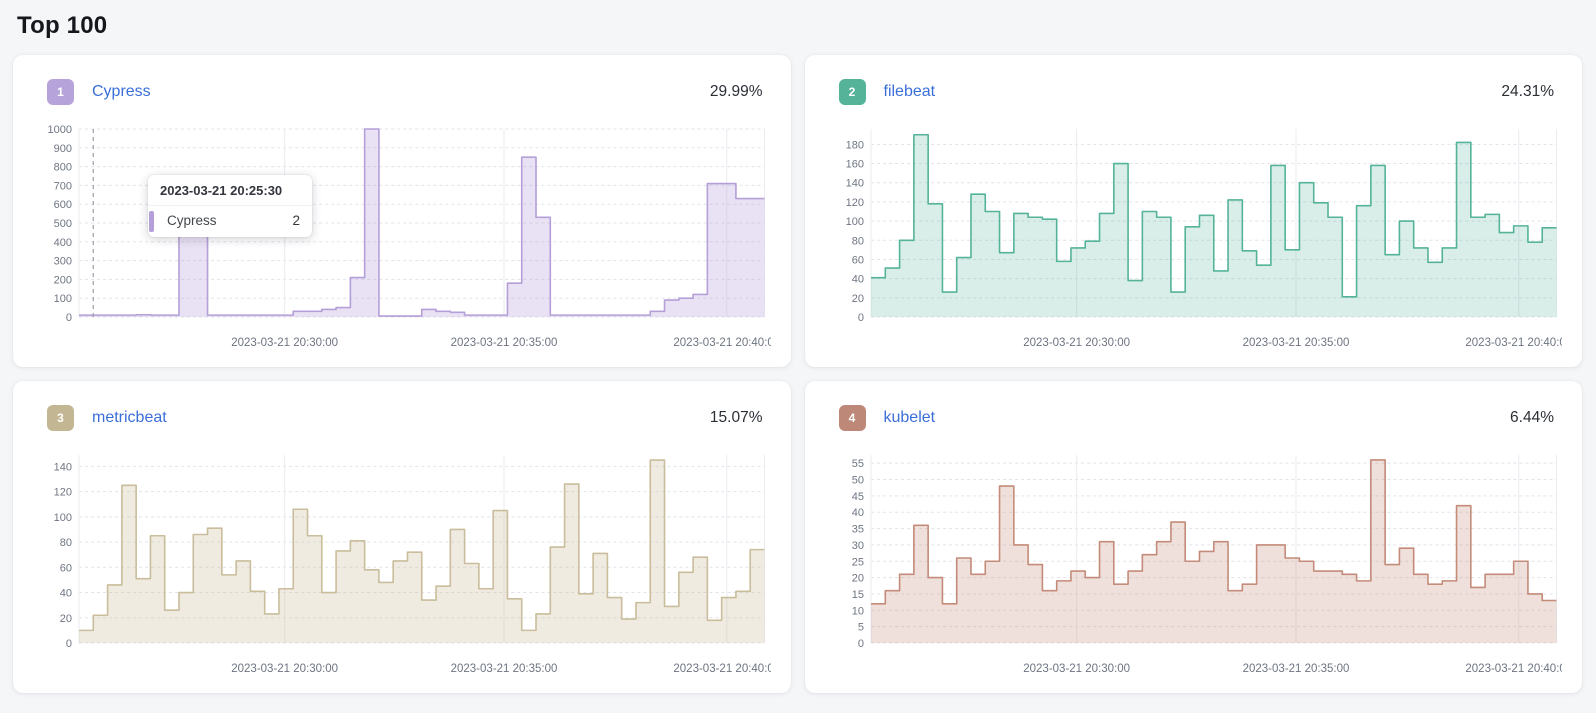 This screenshot has height=713, width=1596. Describe the element at coordinates (854, 145) in the screenshot. I see `y-tick-label: 180` at that location.